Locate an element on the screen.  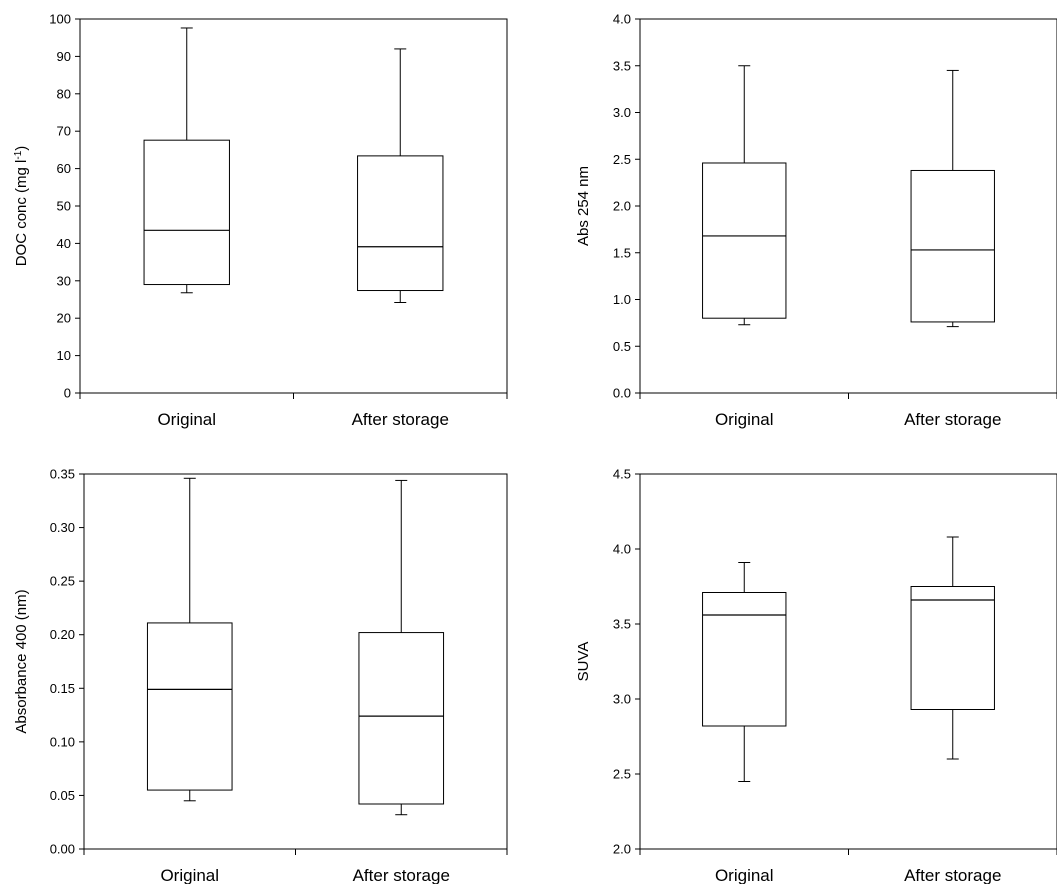
y-axis-title: Abs 254 nm is located at coordinates (583, 206).